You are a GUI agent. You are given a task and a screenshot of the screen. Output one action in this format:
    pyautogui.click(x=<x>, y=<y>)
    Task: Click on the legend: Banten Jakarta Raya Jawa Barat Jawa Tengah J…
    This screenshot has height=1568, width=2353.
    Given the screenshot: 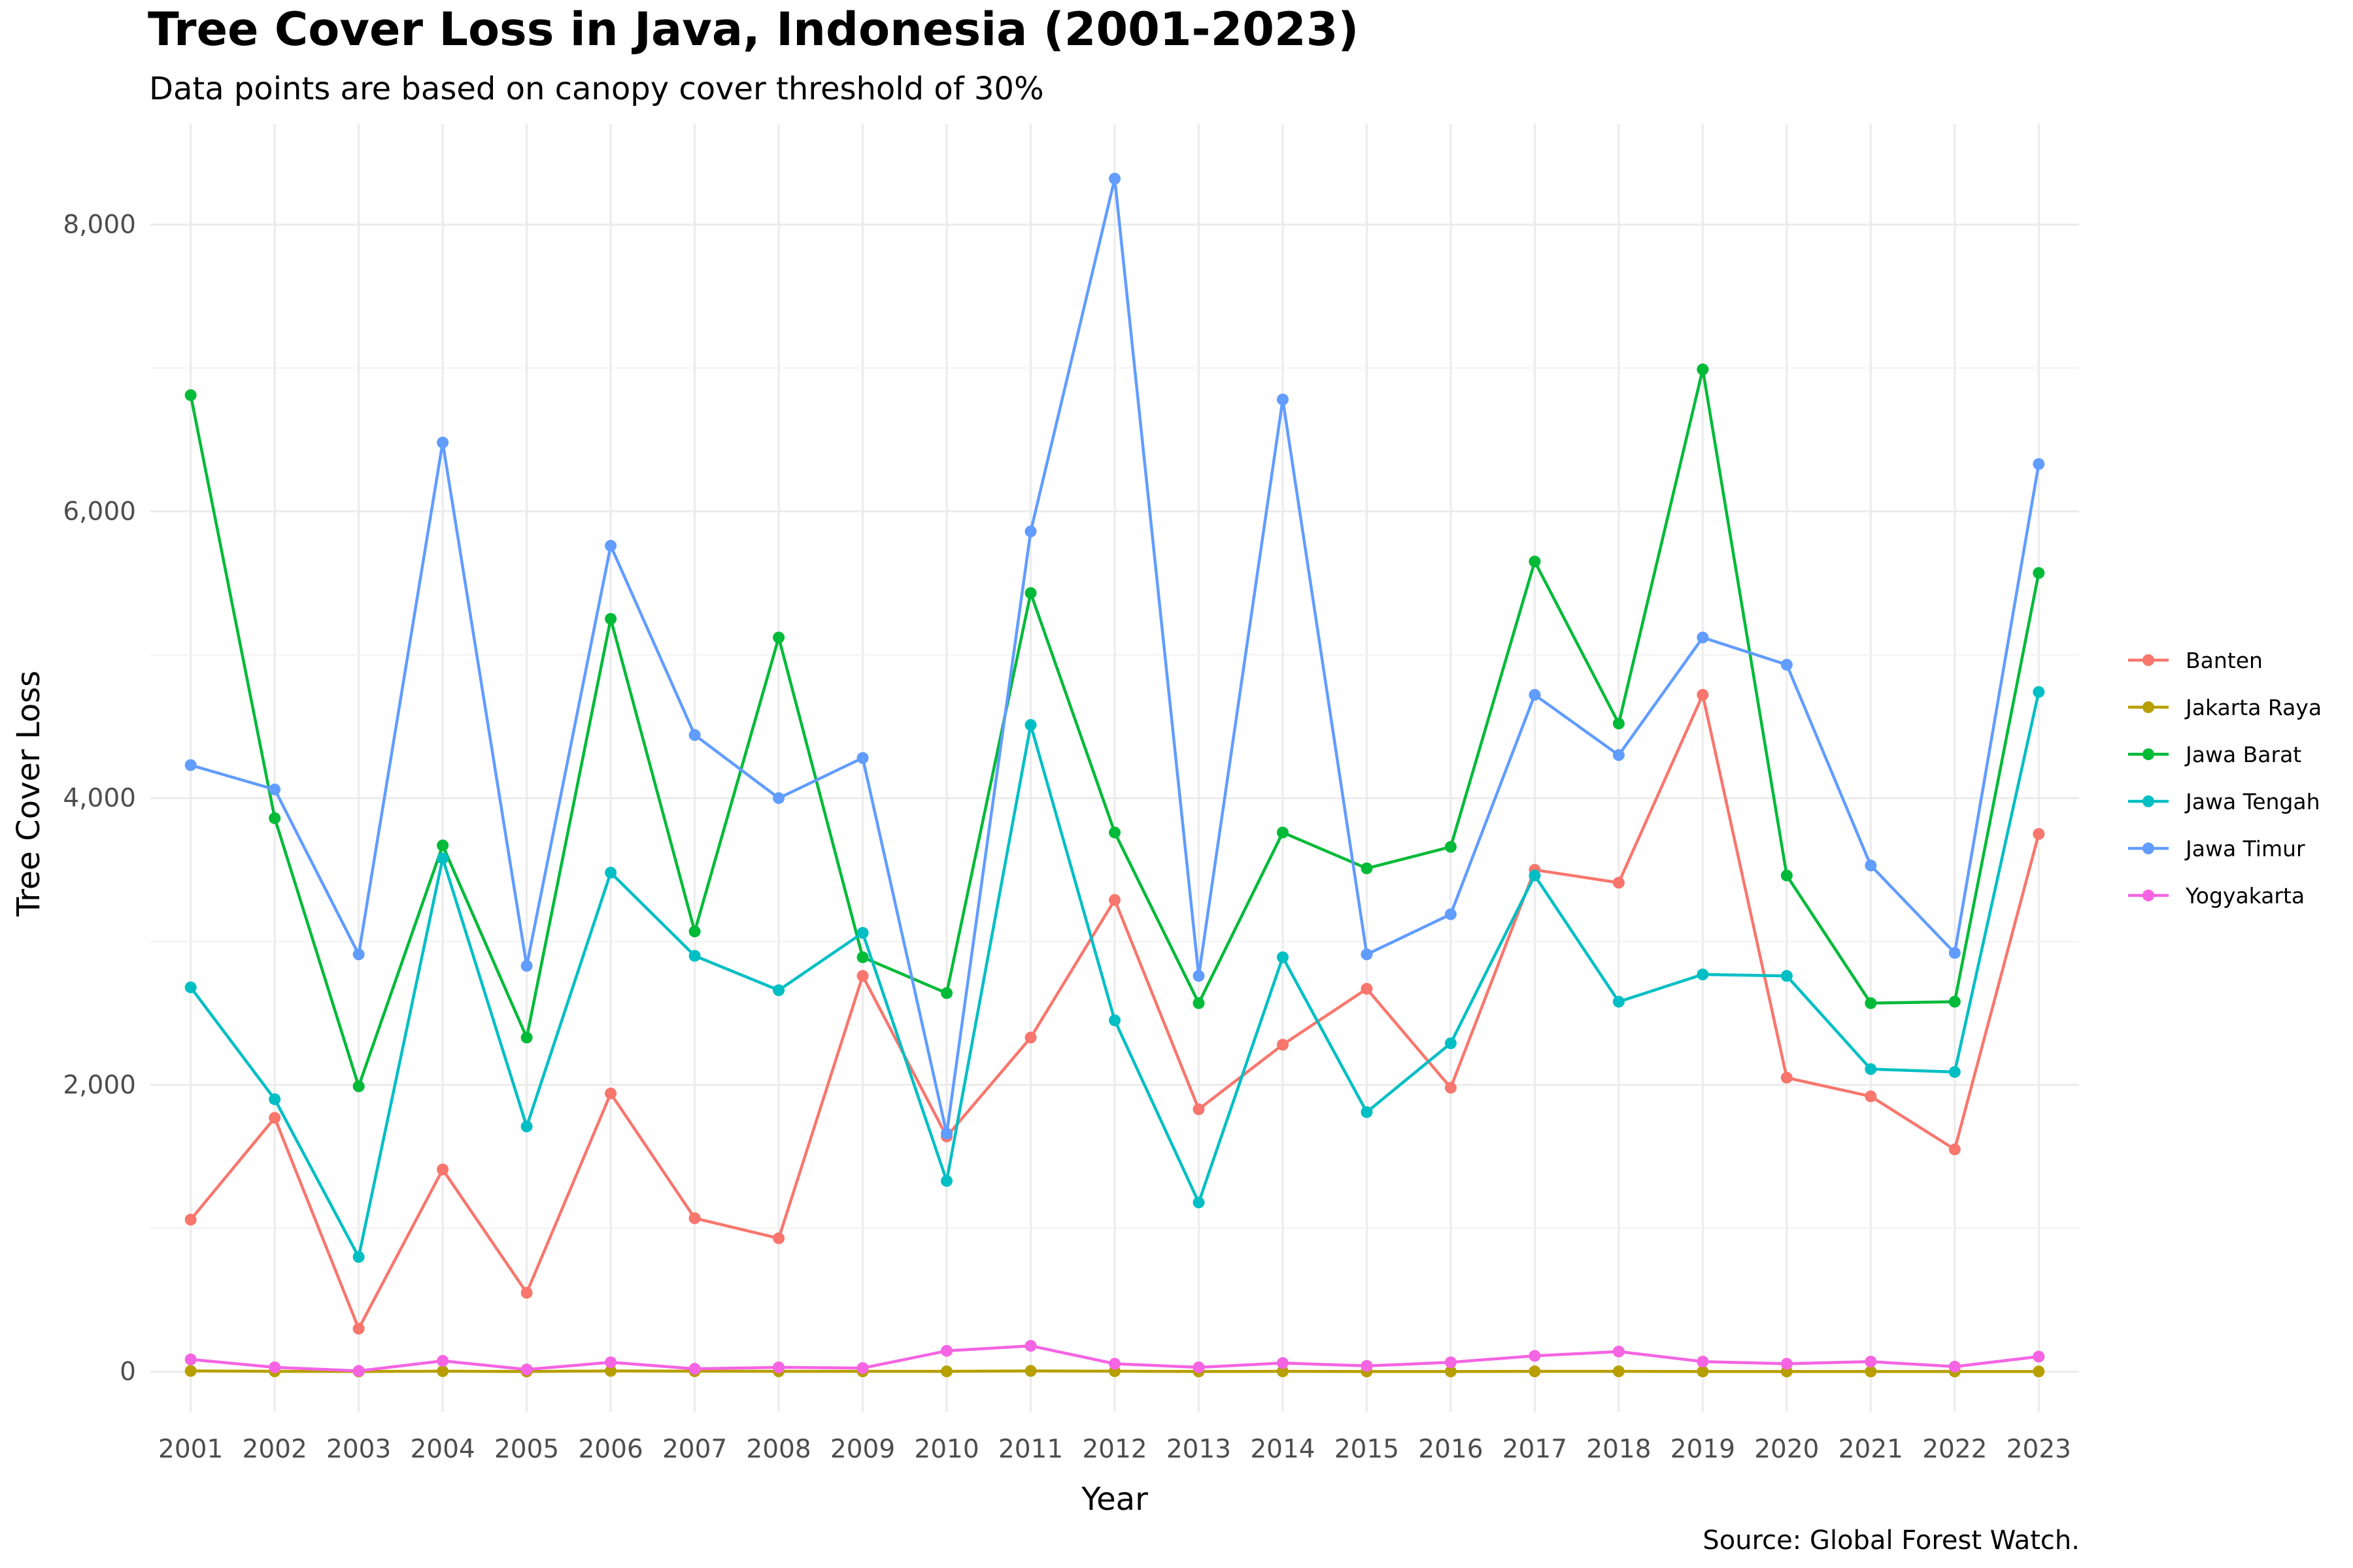 What is the action you would take?
    pyautogui.click(x=2225, y=778)
    